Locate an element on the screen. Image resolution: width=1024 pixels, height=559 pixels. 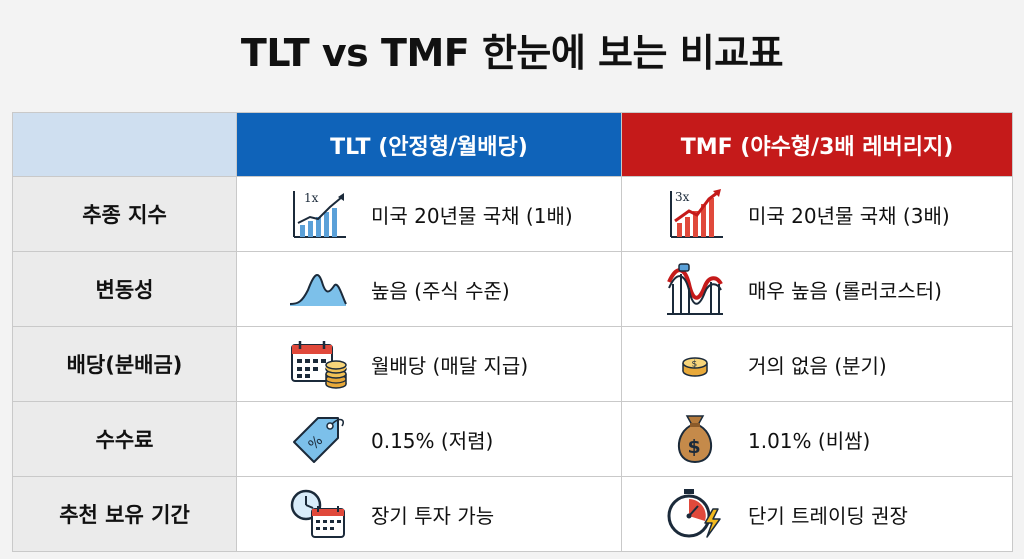
header-tmf: TMF (야수형/3배 레버리지) is located at coordinates (817, 144).